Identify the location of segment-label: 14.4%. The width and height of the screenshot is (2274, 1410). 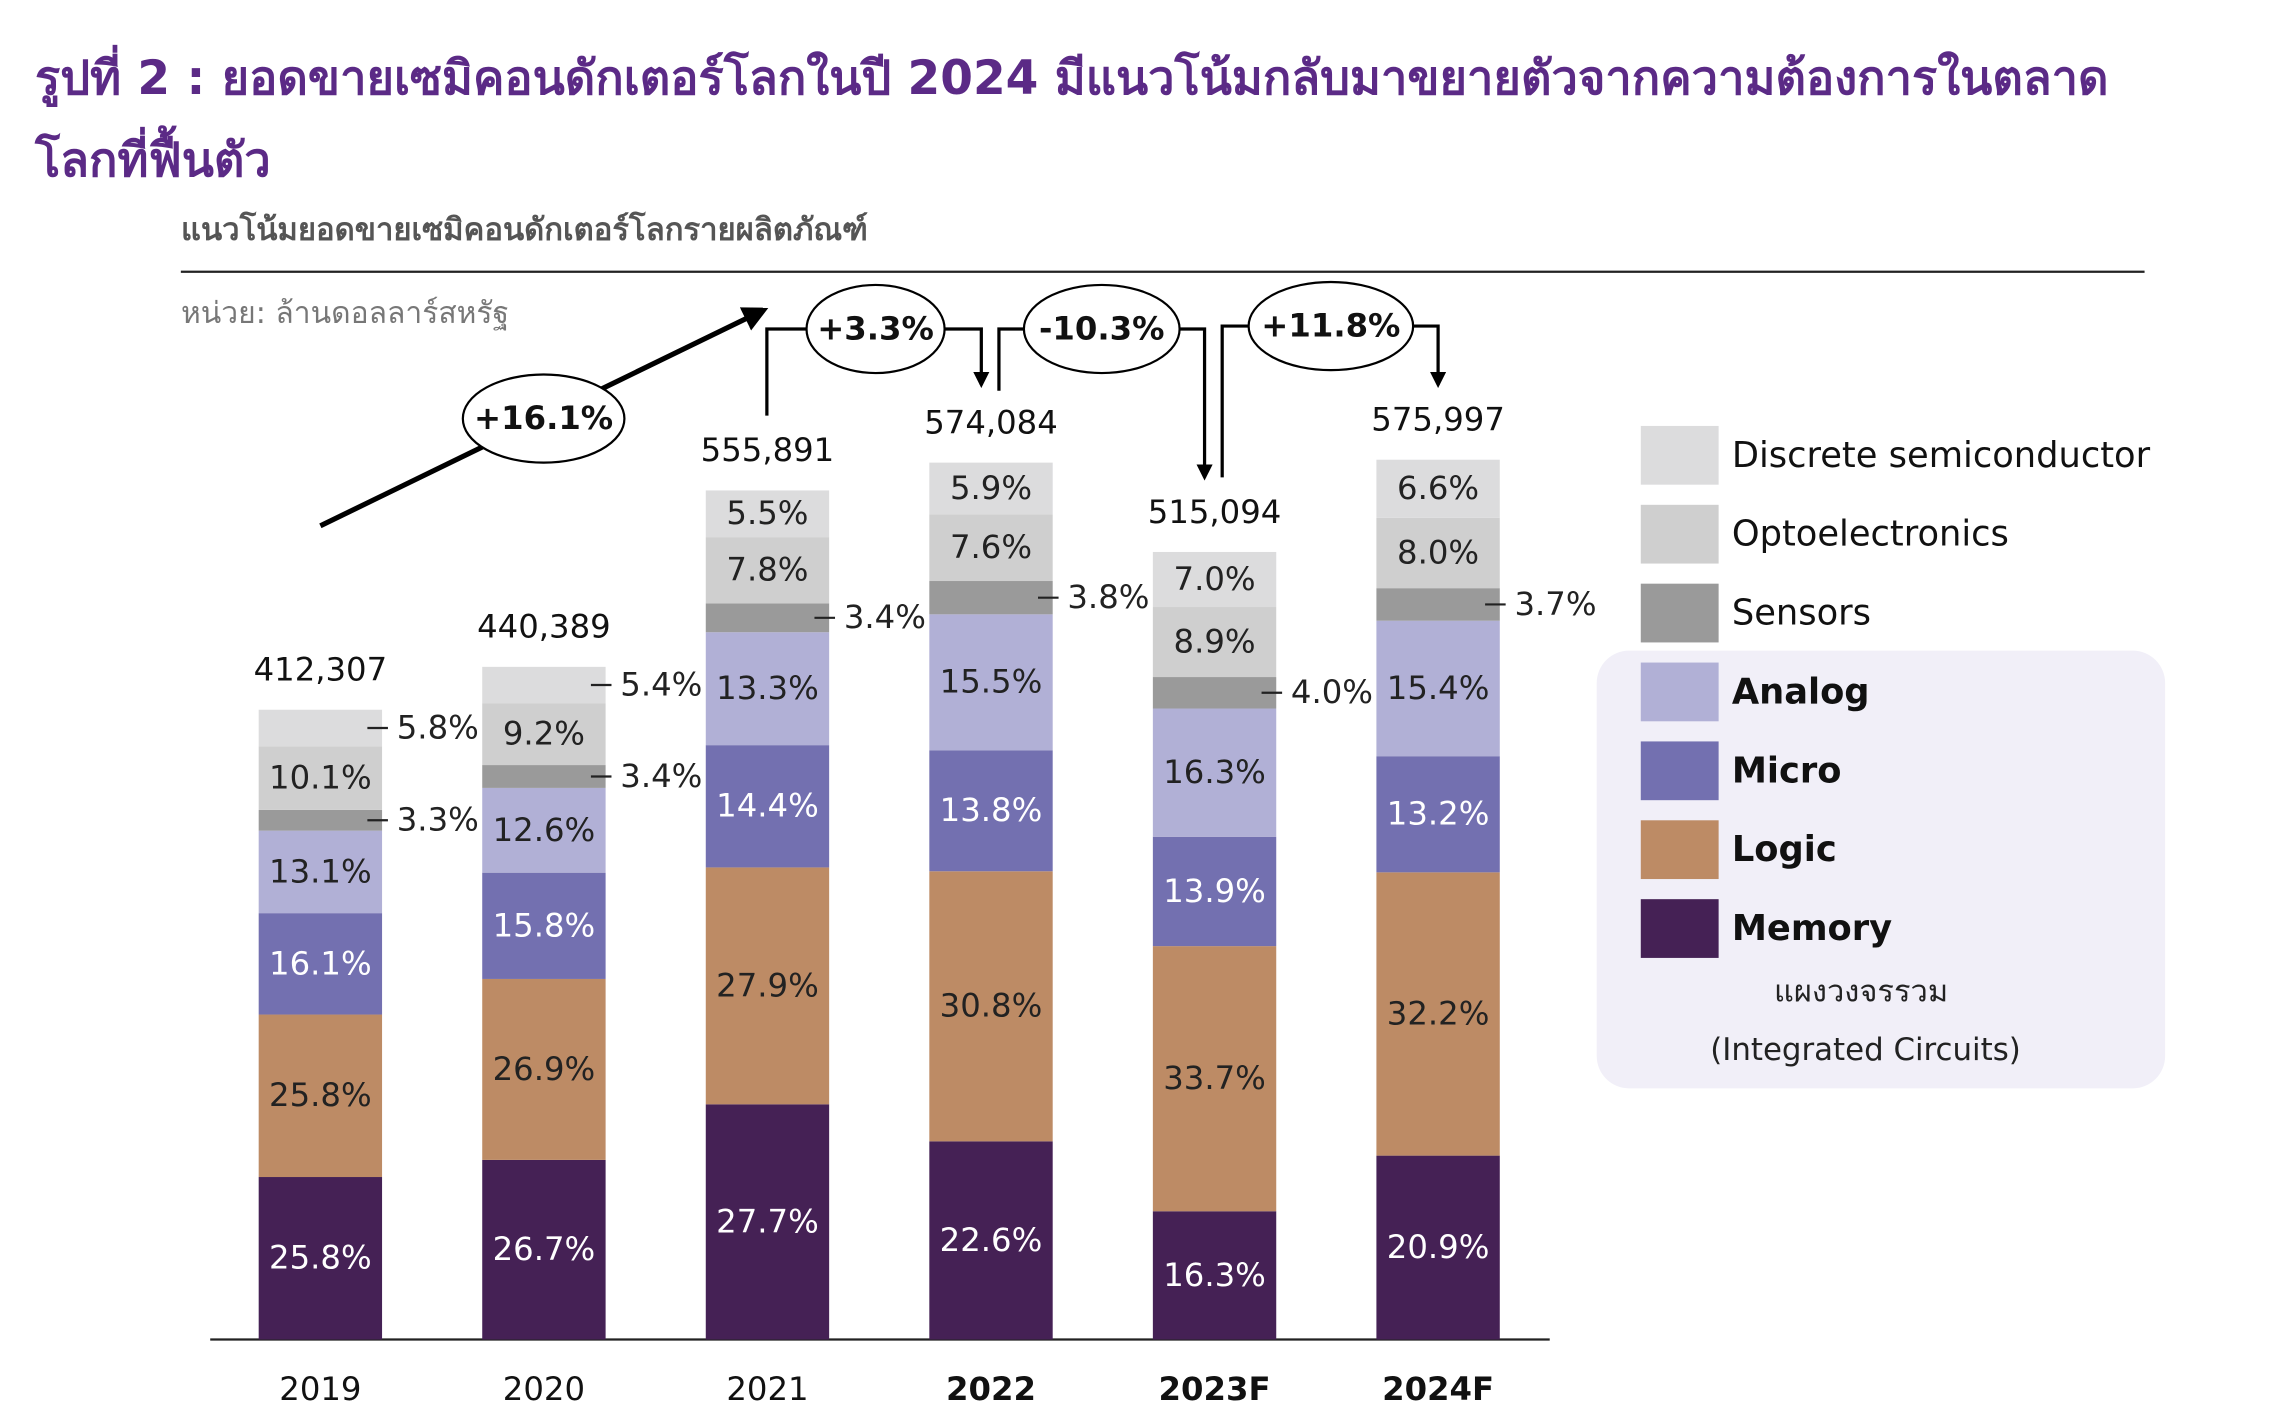
(767, 806).